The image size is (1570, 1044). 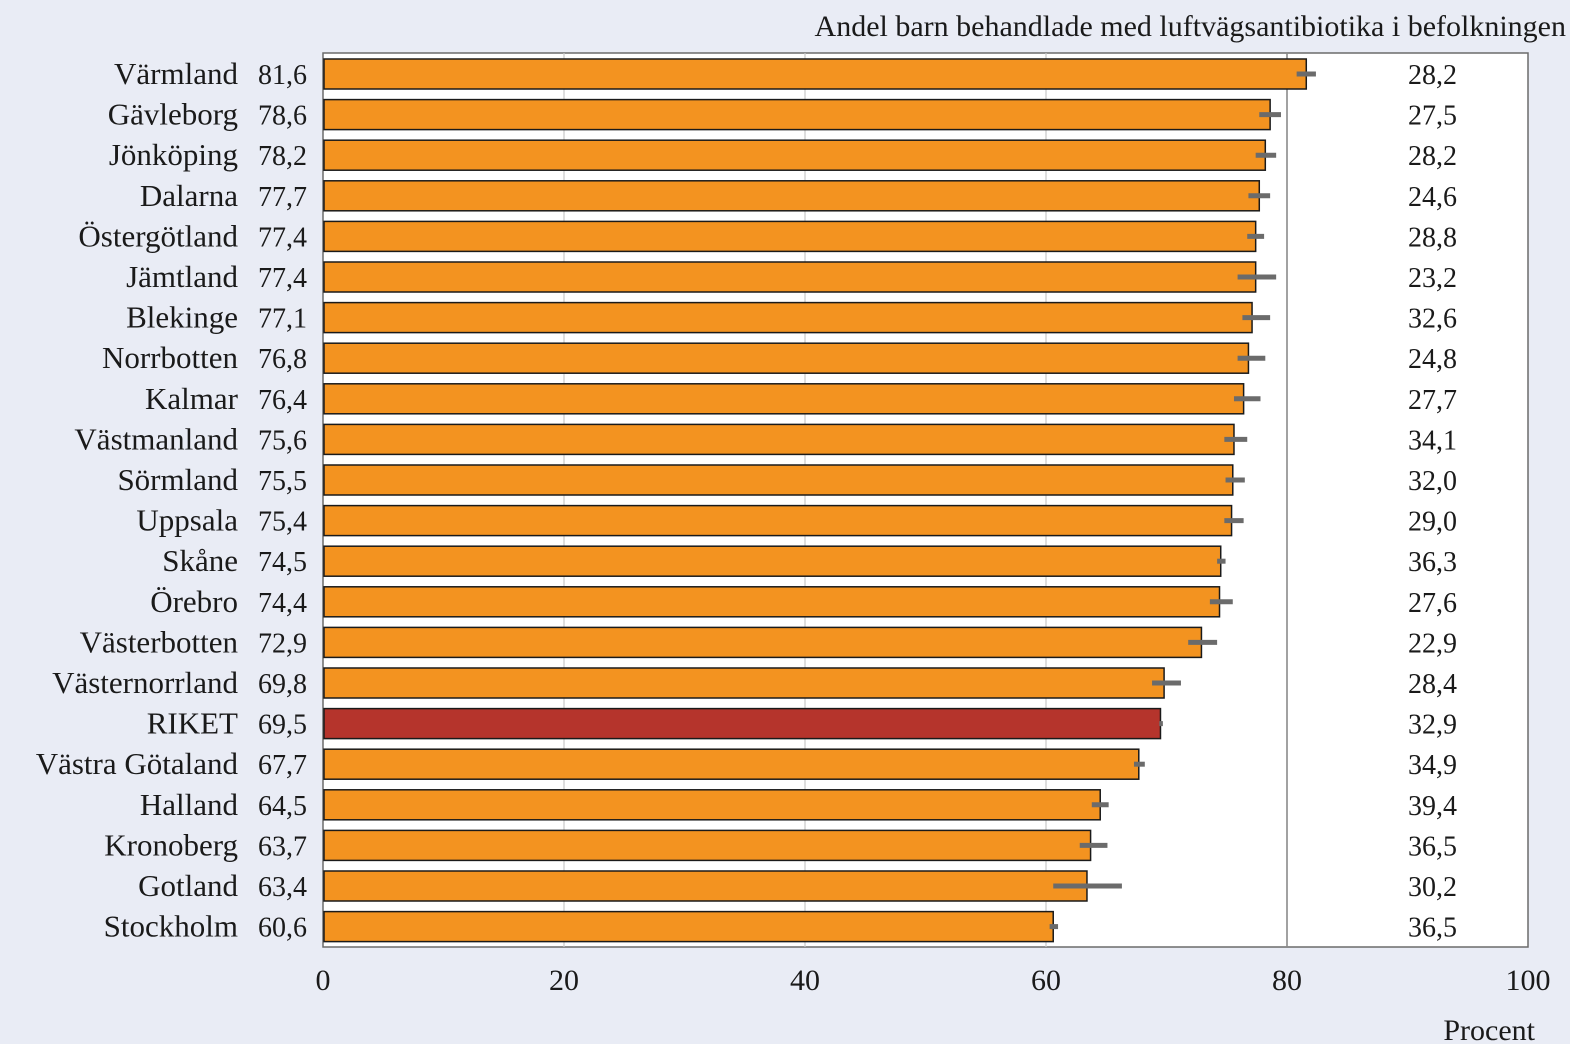 I want to click on value-label-20: 63,4, so click(x=282, y=887).